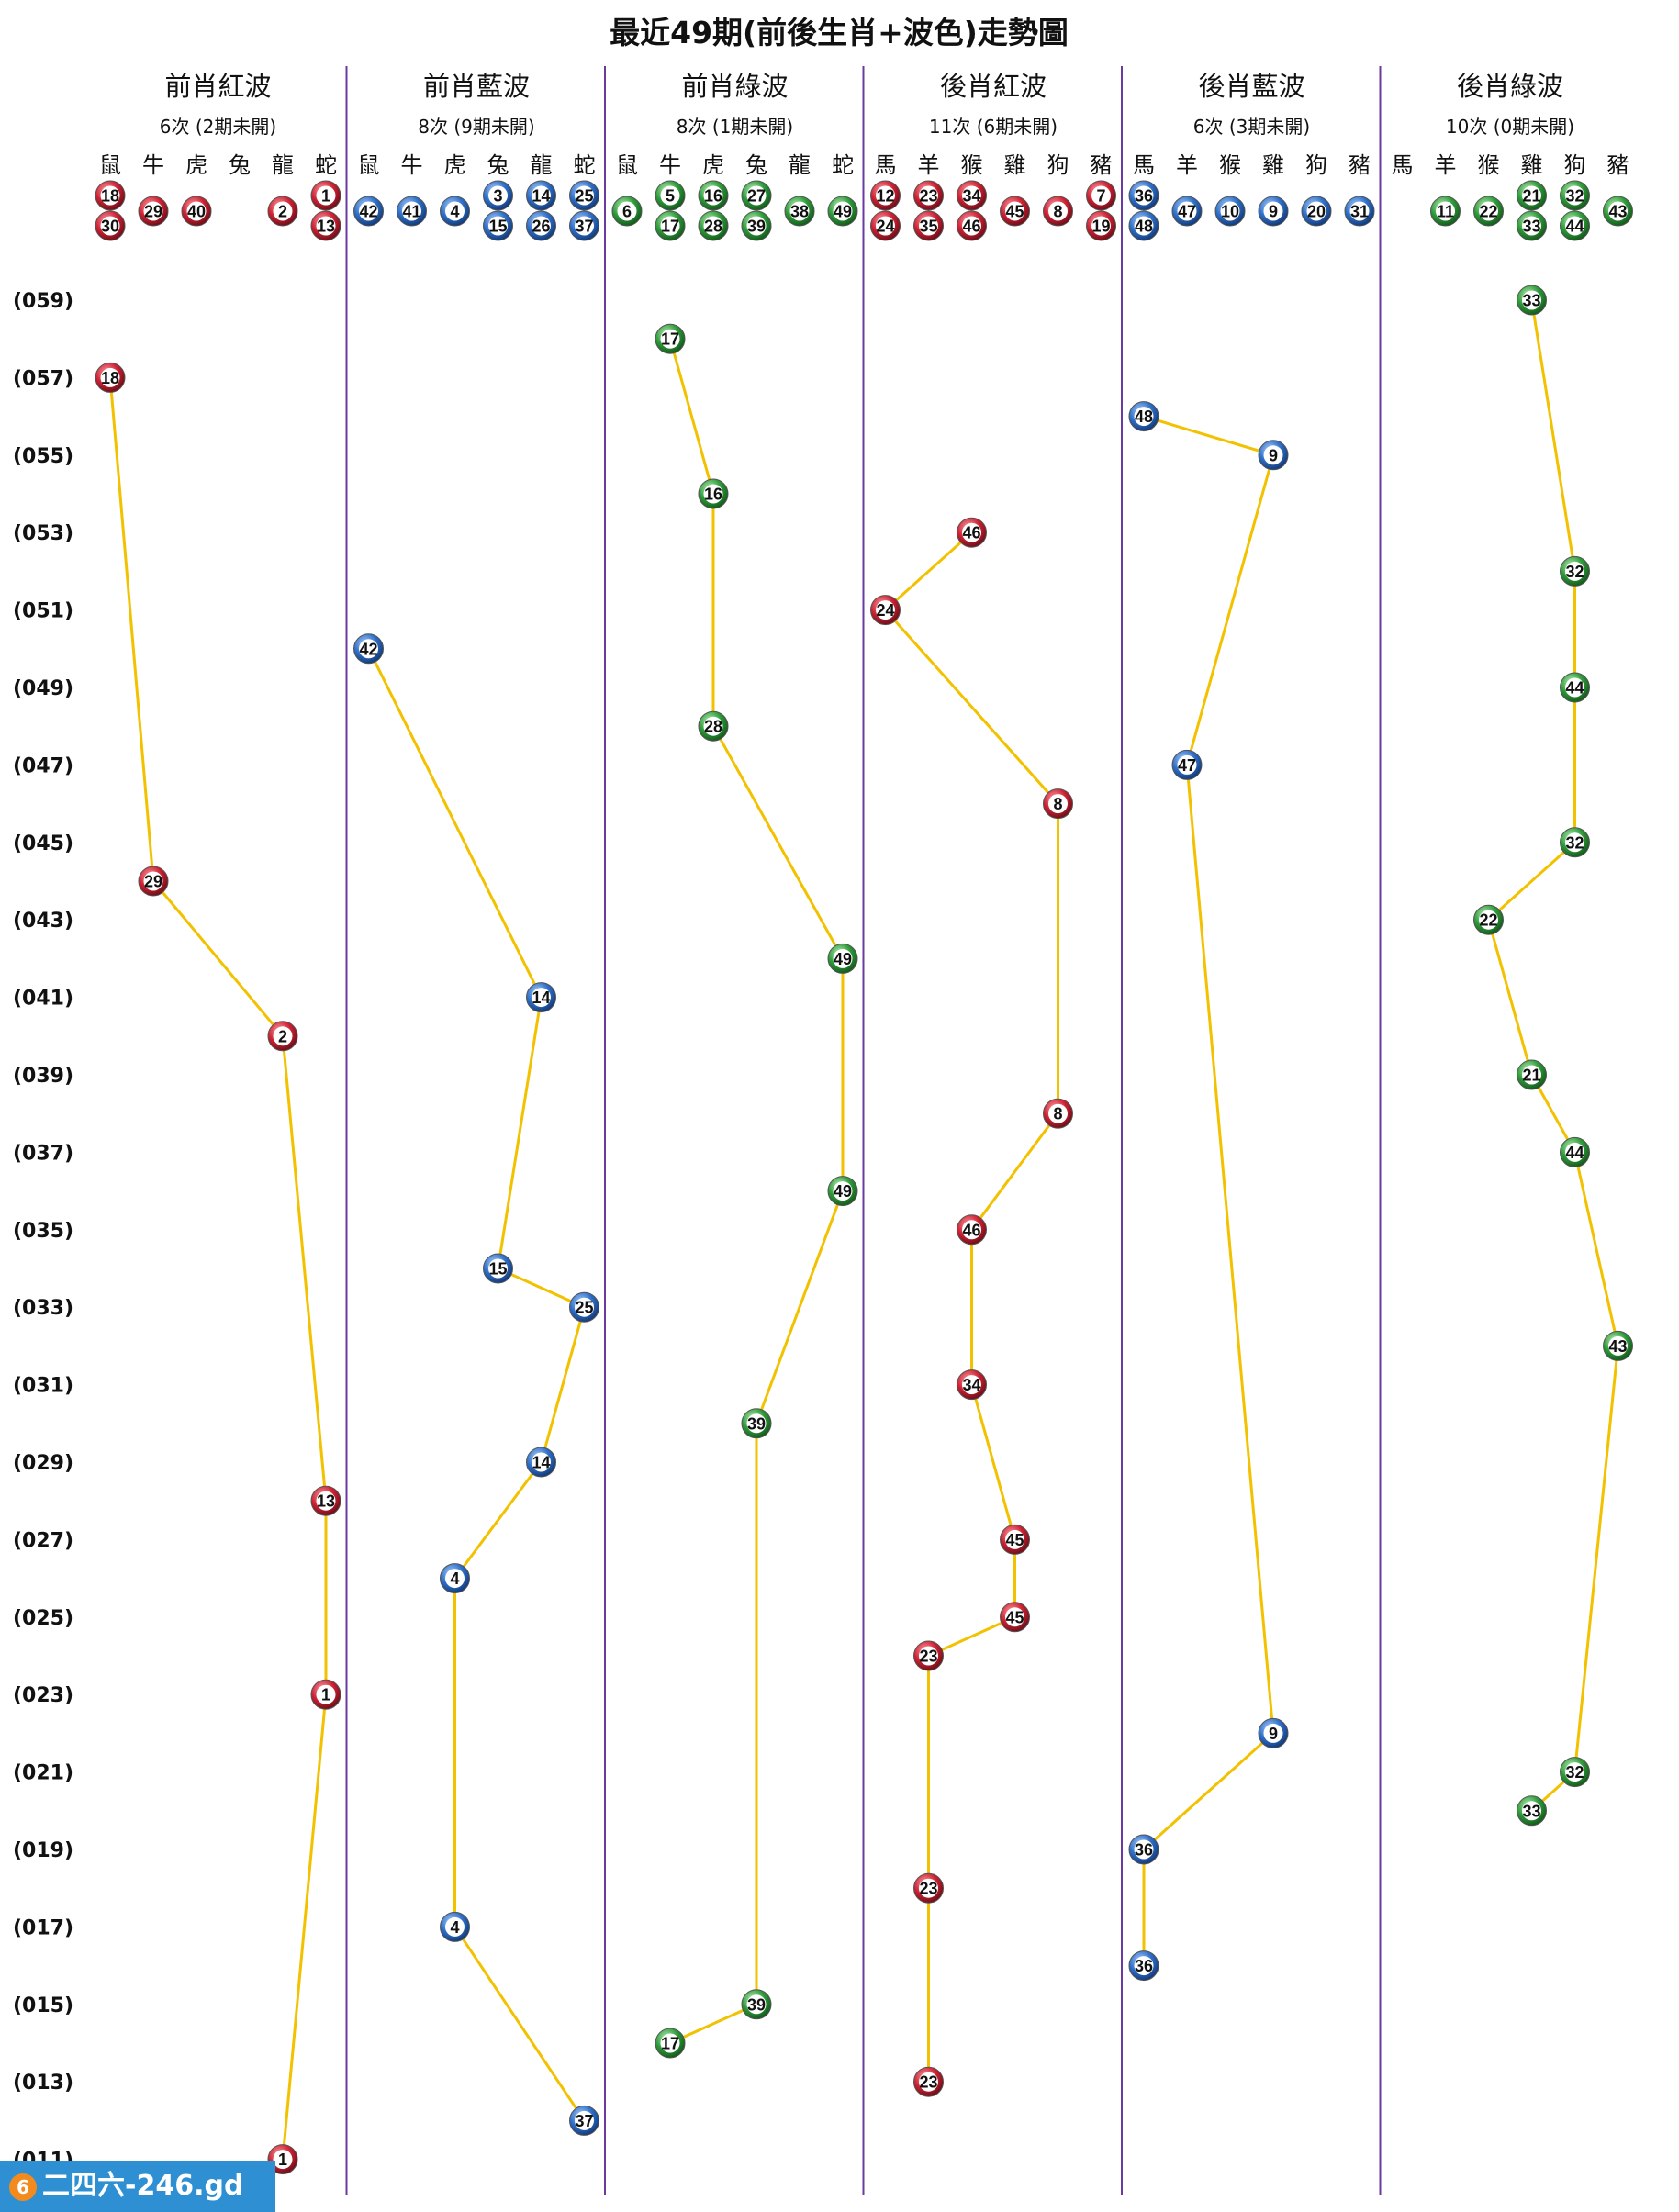 The height and width of the screenshot is (2212, 1679). Describe the element at coordinates (1273, 165) in the screenshot. I see `zodiac-label: 雞` at that location.